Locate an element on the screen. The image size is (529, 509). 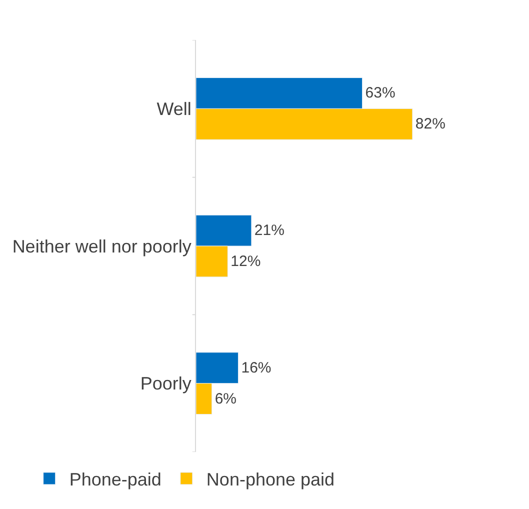
legend-label: Non-phone paid is located at coordinates (270, 479).